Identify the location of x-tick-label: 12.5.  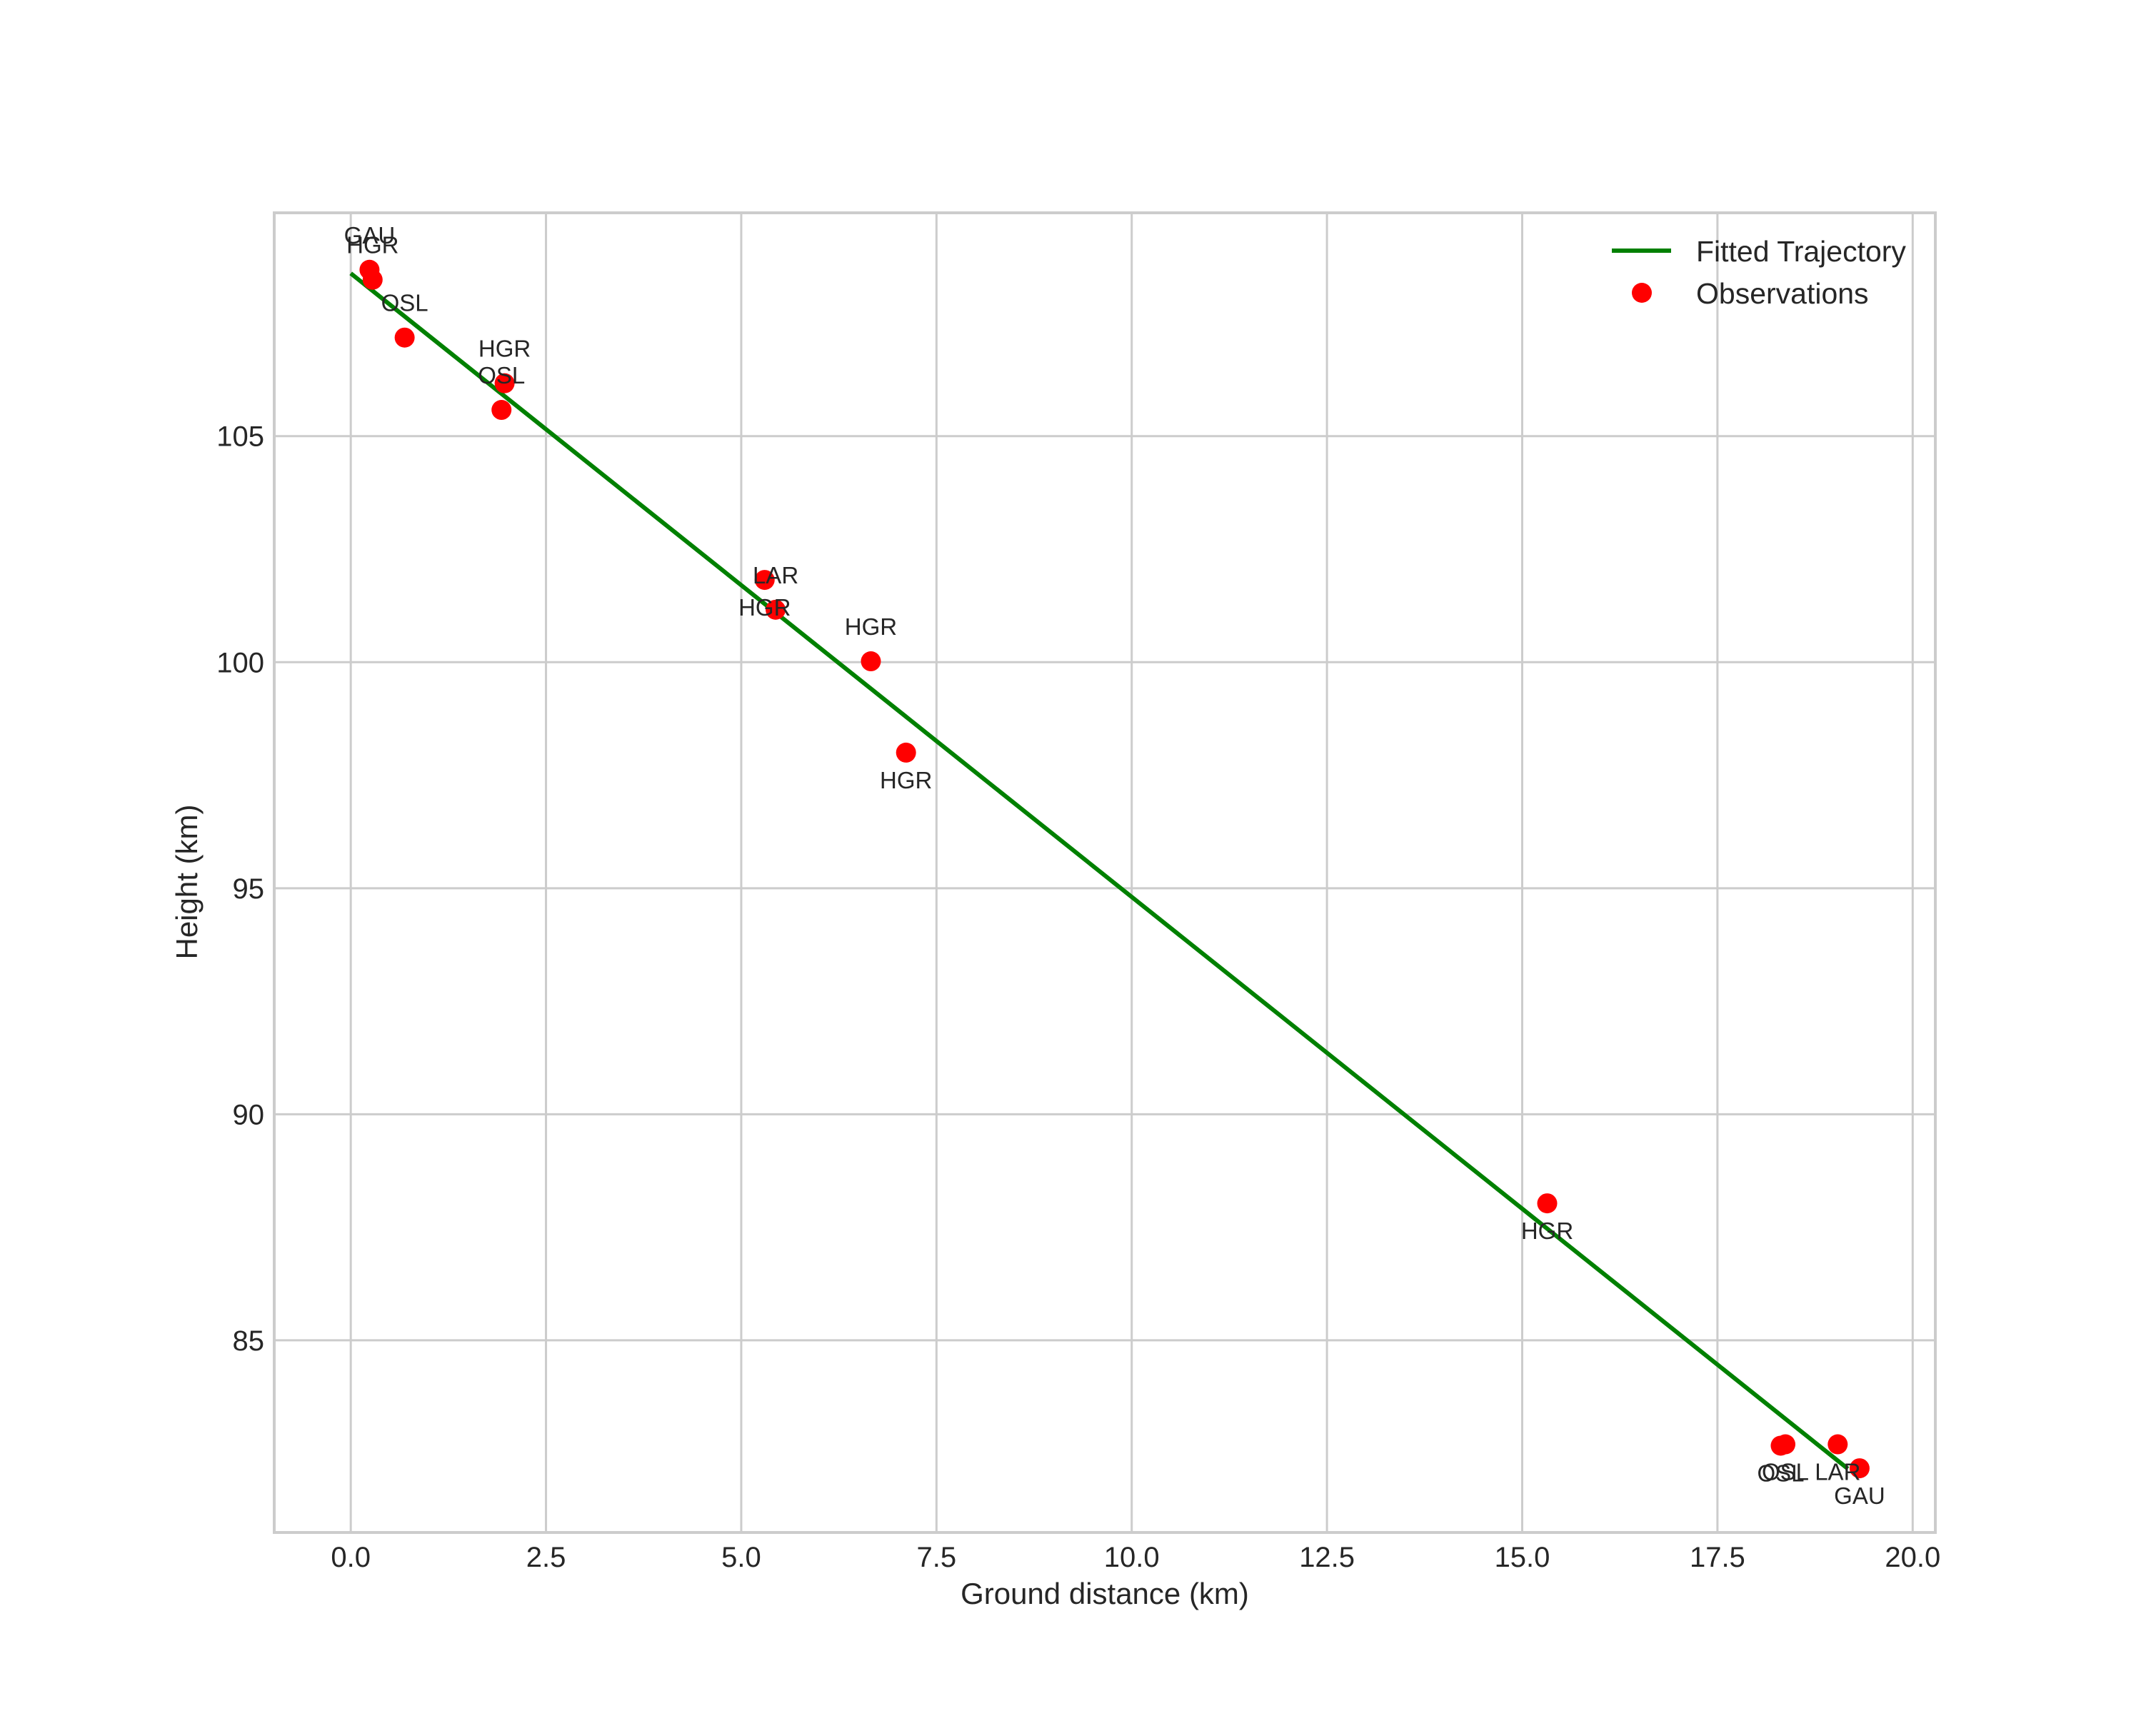
(1327, 1557).